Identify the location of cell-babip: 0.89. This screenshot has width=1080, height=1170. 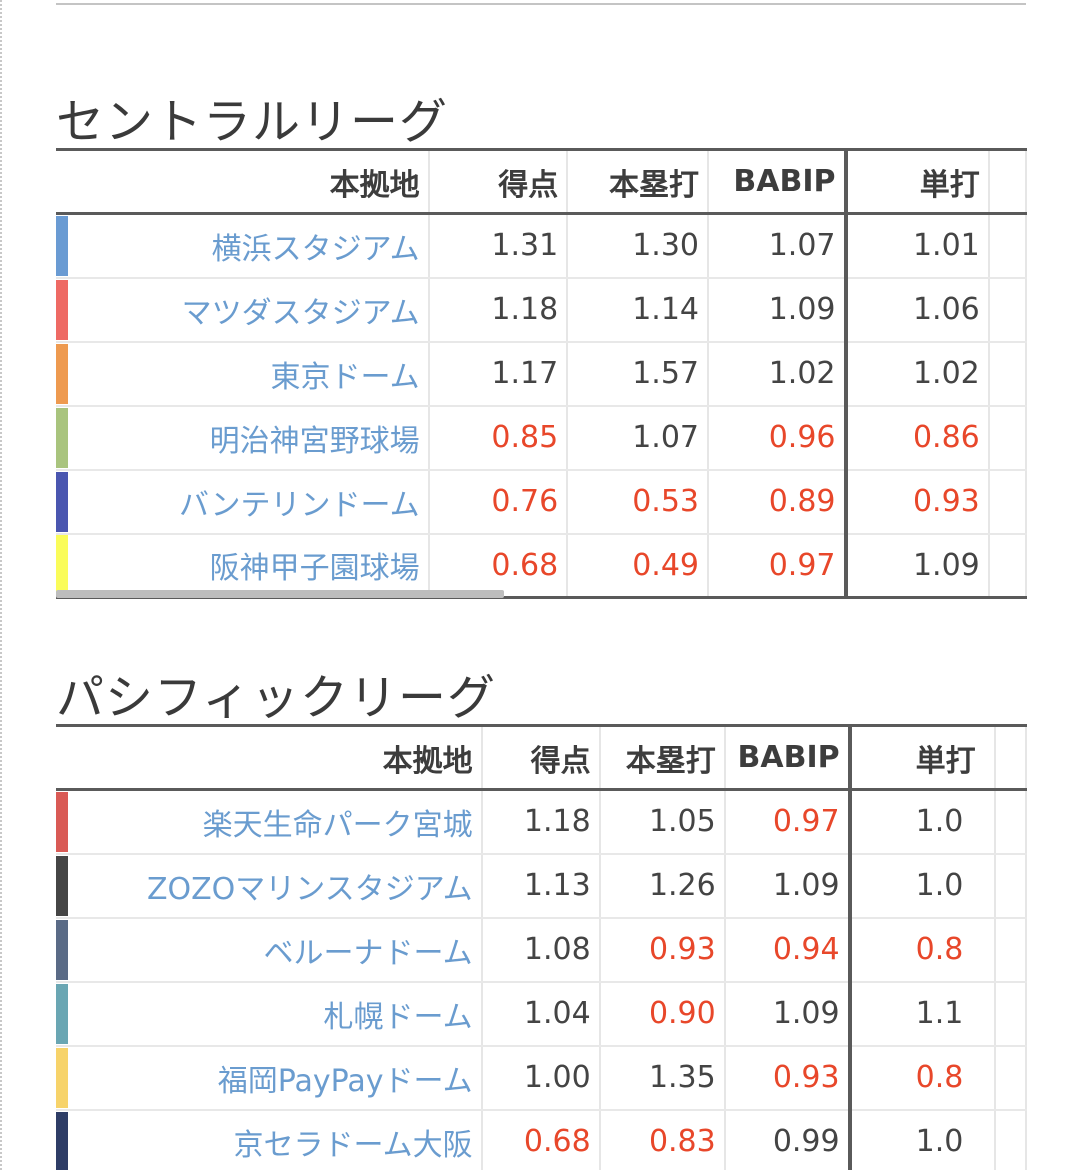
(778, 502).